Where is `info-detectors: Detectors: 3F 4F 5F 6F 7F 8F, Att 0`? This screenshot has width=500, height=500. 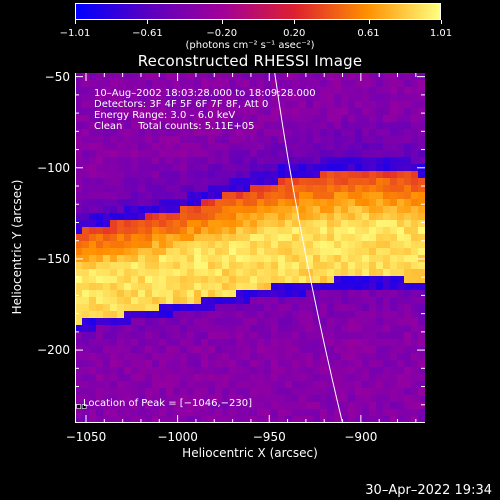
info-detectors: Detectors: 3F 4F 5F 6F 7F 8F, Att 0 is located at coordinates (181, 104).